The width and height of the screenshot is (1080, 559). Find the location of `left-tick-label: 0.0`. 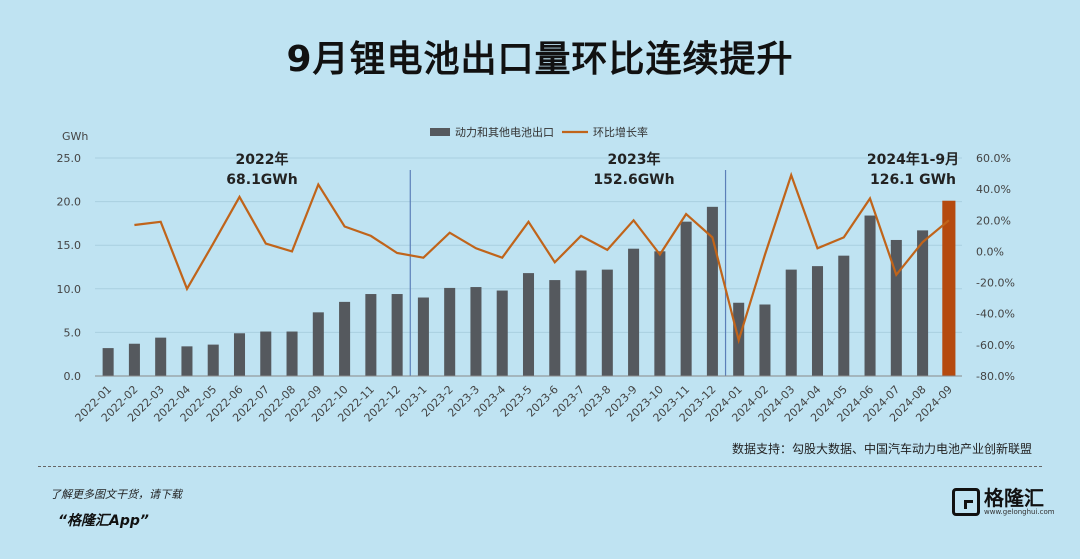

left-tick-label: 0.0 is located at coordinates (73, 376).